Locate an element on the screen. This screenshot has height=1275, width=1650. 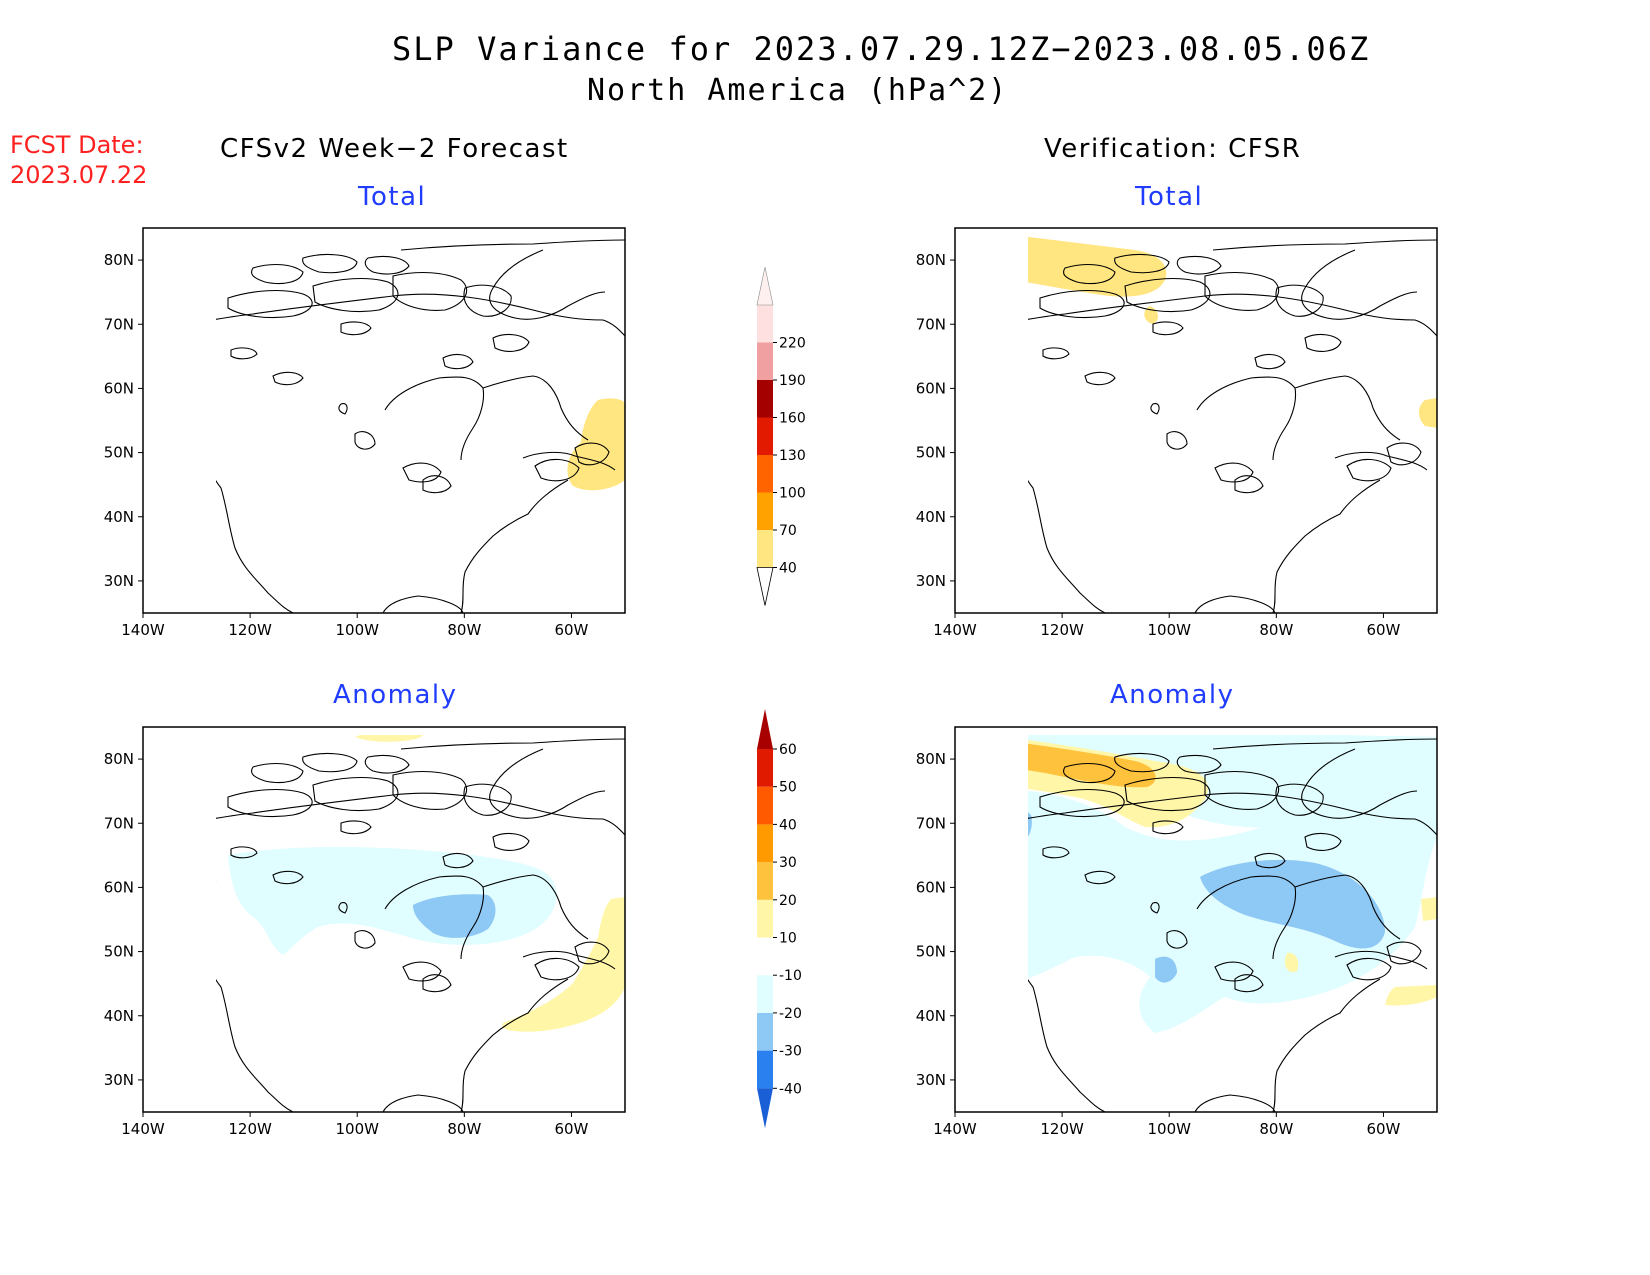
map-verification-anomaly: 140W 120W 100W 80W 60W 80N 70N 60N 50N 40N 30N is located at coordinates (1177, 932).